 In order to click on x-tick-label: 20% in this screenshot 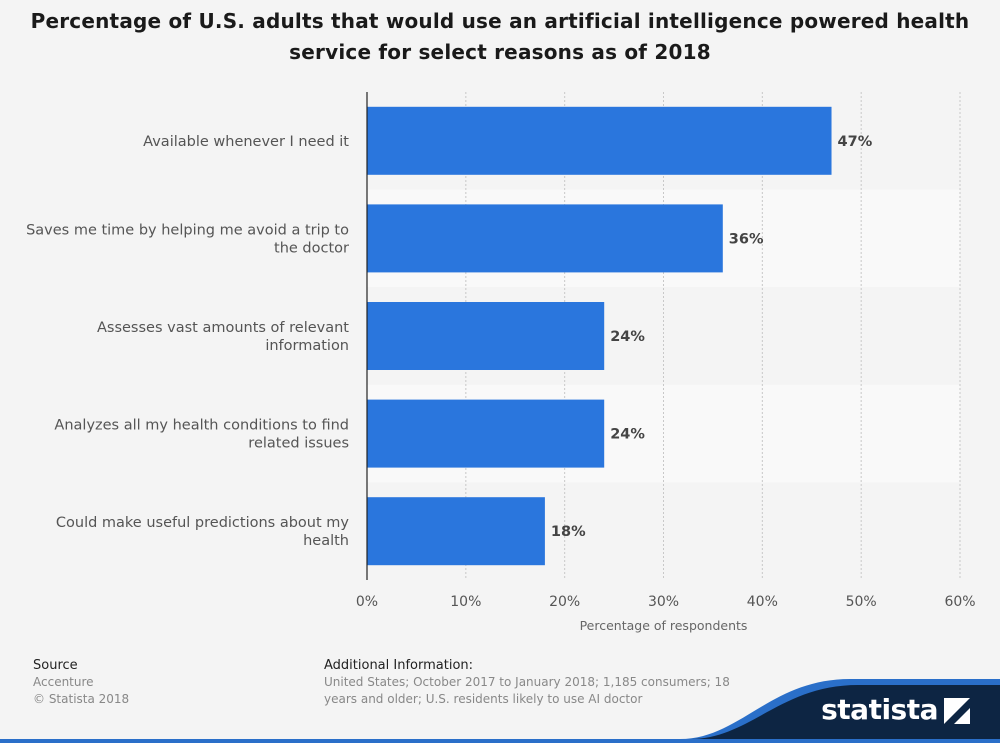, I will do `click(564, 602)`.